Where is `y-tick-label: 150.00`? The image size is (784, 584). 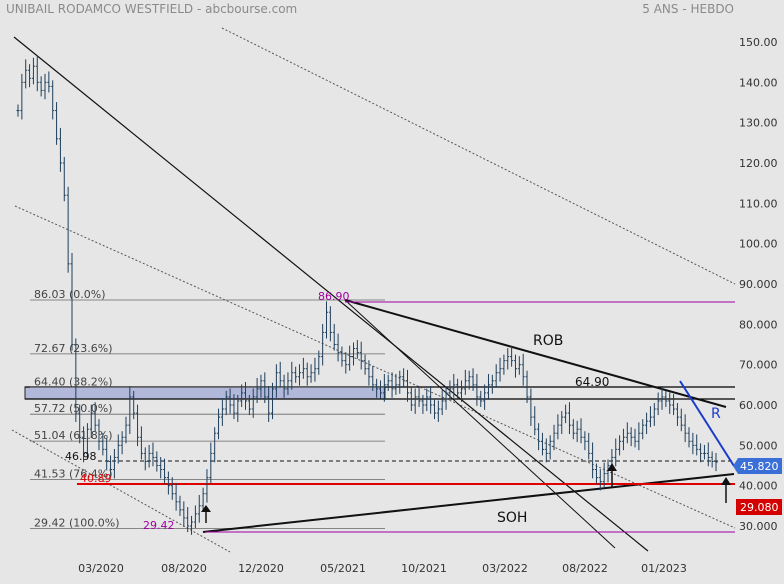
y-tick-label: 150.00 is located at coordinates (758, 42).